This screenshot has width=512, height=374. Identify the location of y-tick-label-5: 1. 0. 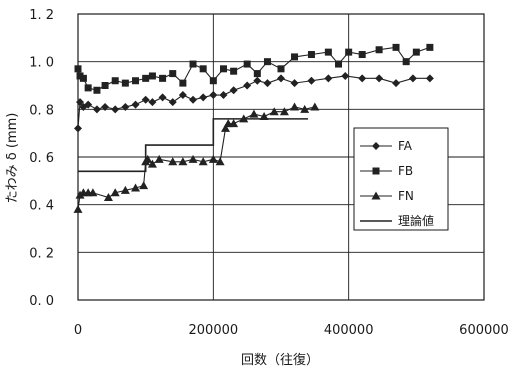
(41, 63).